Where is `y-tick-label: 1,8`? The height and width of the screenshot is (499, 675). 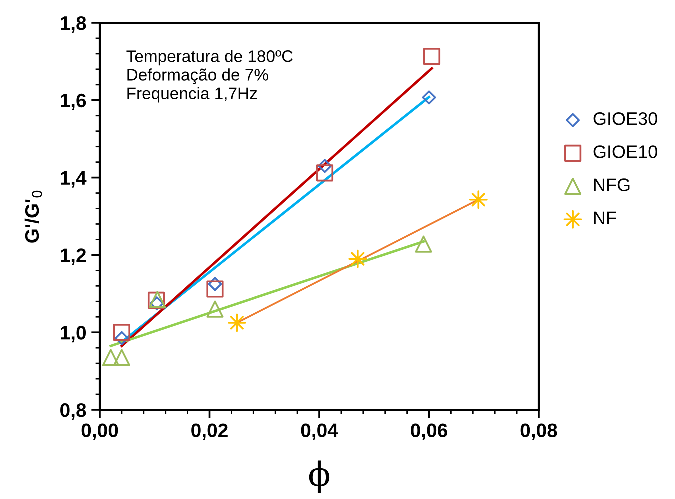 y-tick-label: 1,8 is located at coordinates (73, 25).